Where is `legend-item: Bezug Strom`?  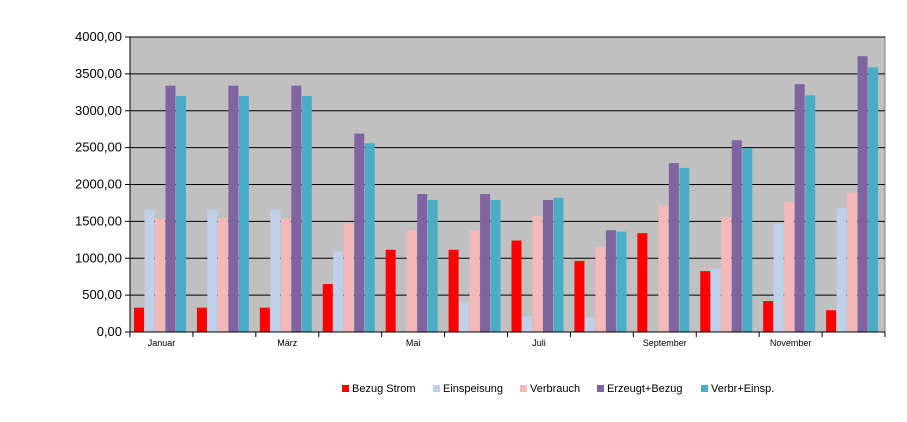
legend-item: Bezug Strom is located at coordinates (379, 389).